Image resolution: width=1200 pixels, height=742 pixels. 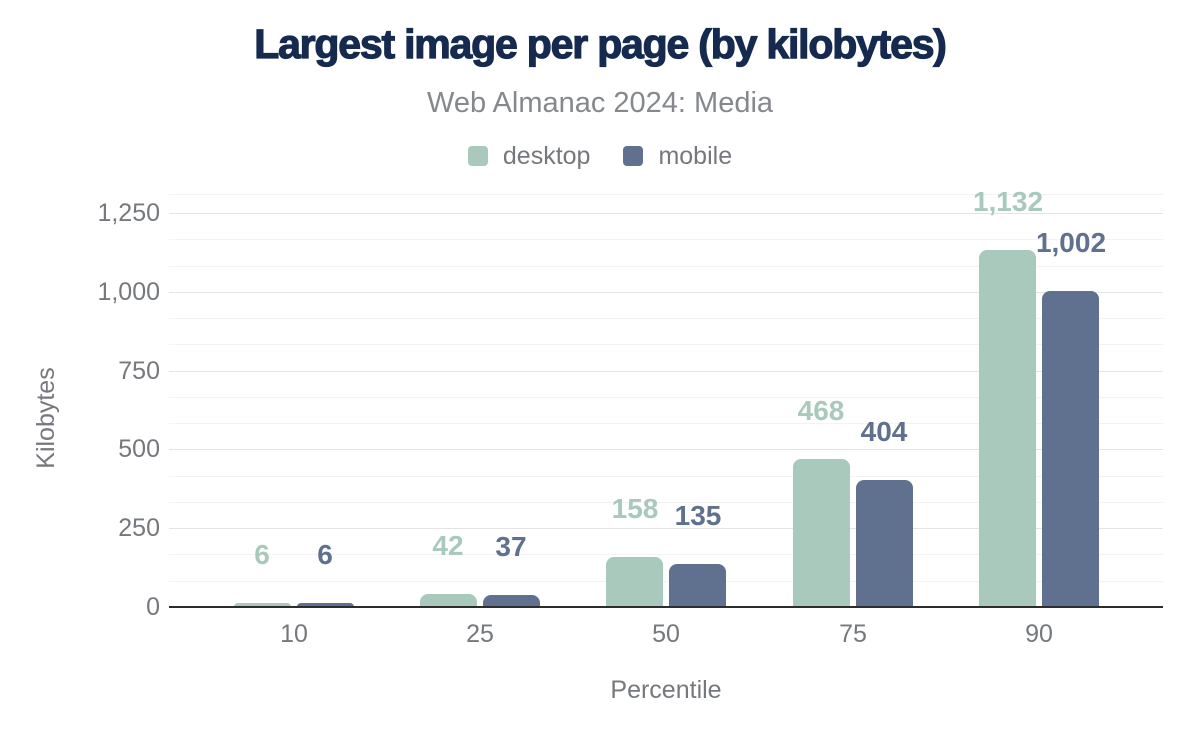 What do you see at coordinates (511, 546) in the screenshot?
I see `bar-value-label-mobile: 37` at bounding box center [511, 546].